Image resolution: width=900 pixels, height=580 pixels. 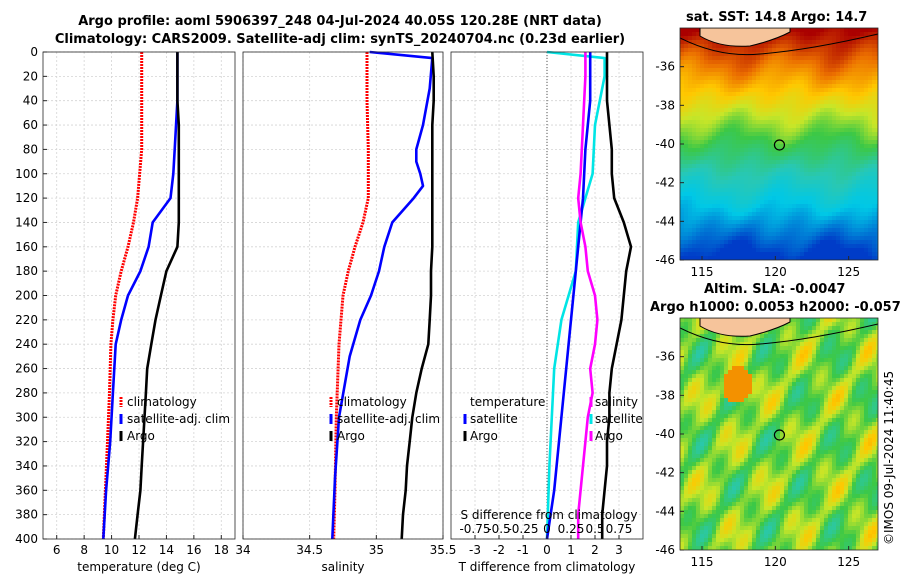 I want to click on y-tick-label: 200, so click(x=26, y=296).